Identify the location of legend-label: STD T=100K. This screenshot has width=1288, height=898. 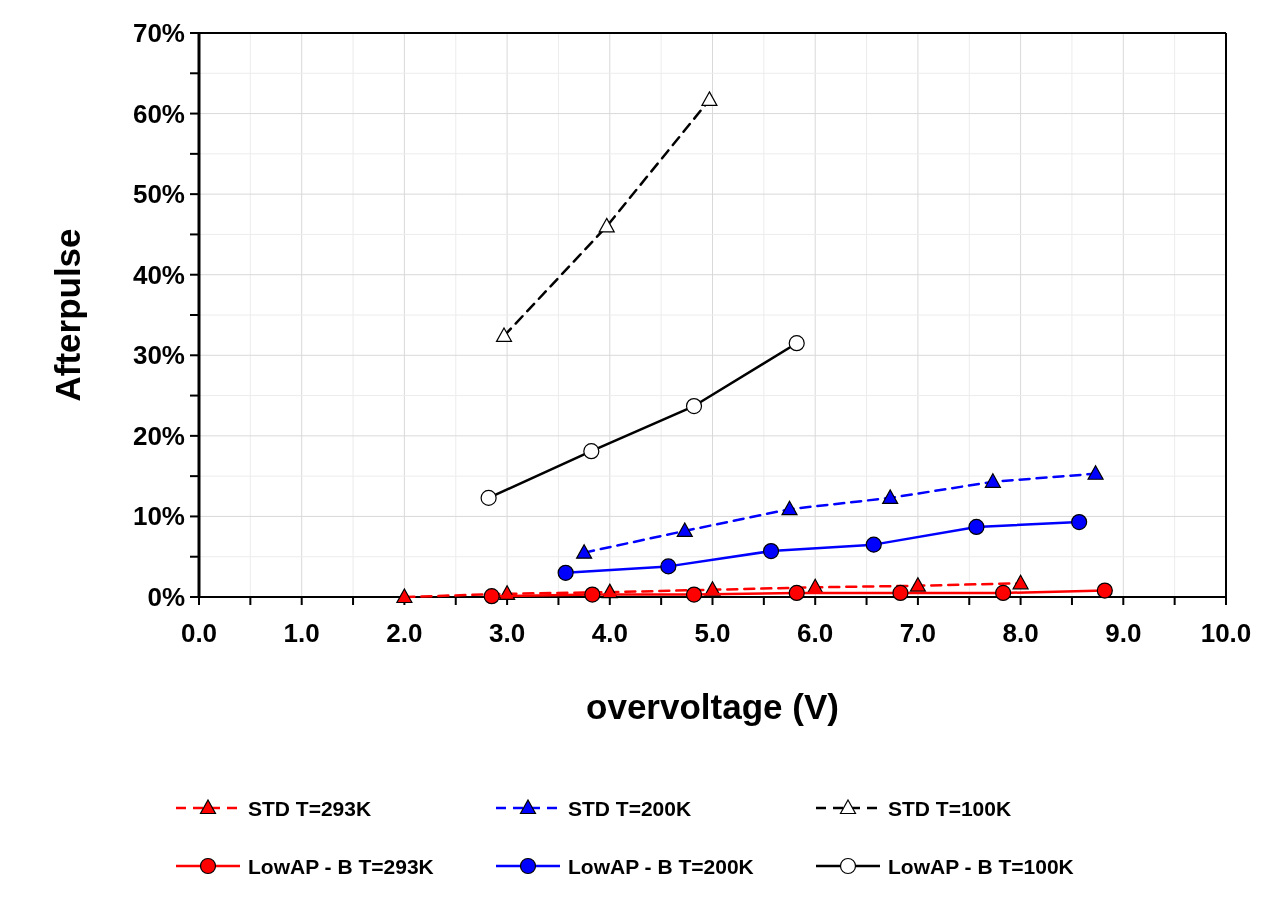
(950, 808).